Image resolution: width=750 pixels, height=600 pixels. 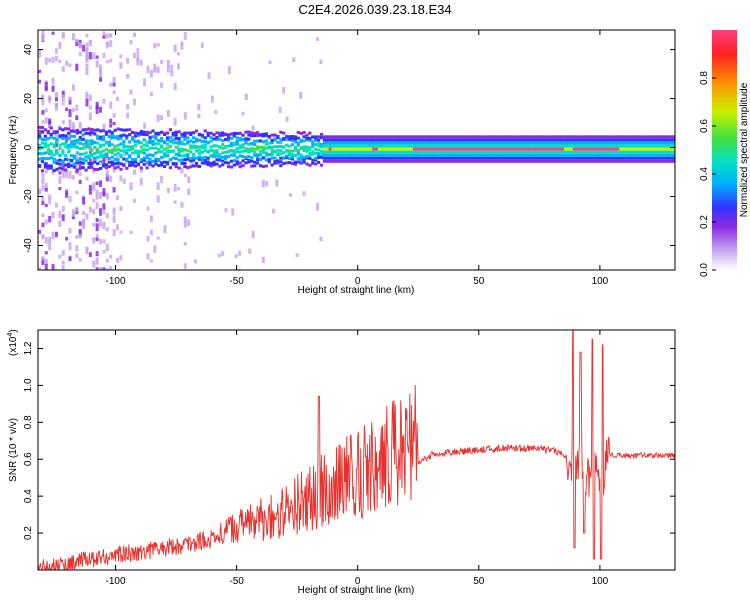 What do you see at coordinates (704, 270) in the screenshot?
I see `colorbar-tick-label: 0.0` at bounding box center [704, 270].